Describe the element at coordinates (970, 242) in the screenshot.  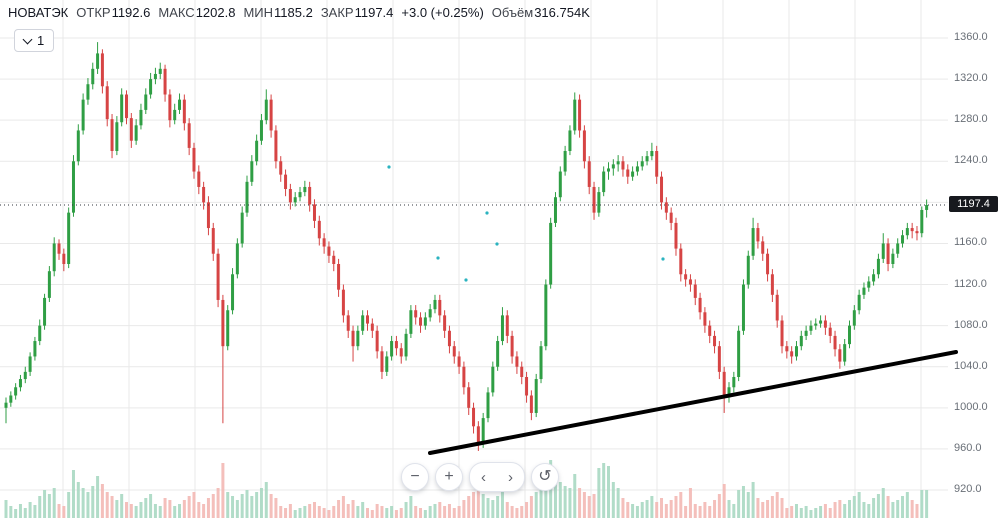
I see `price-axis-label: 1160.0` at that location.